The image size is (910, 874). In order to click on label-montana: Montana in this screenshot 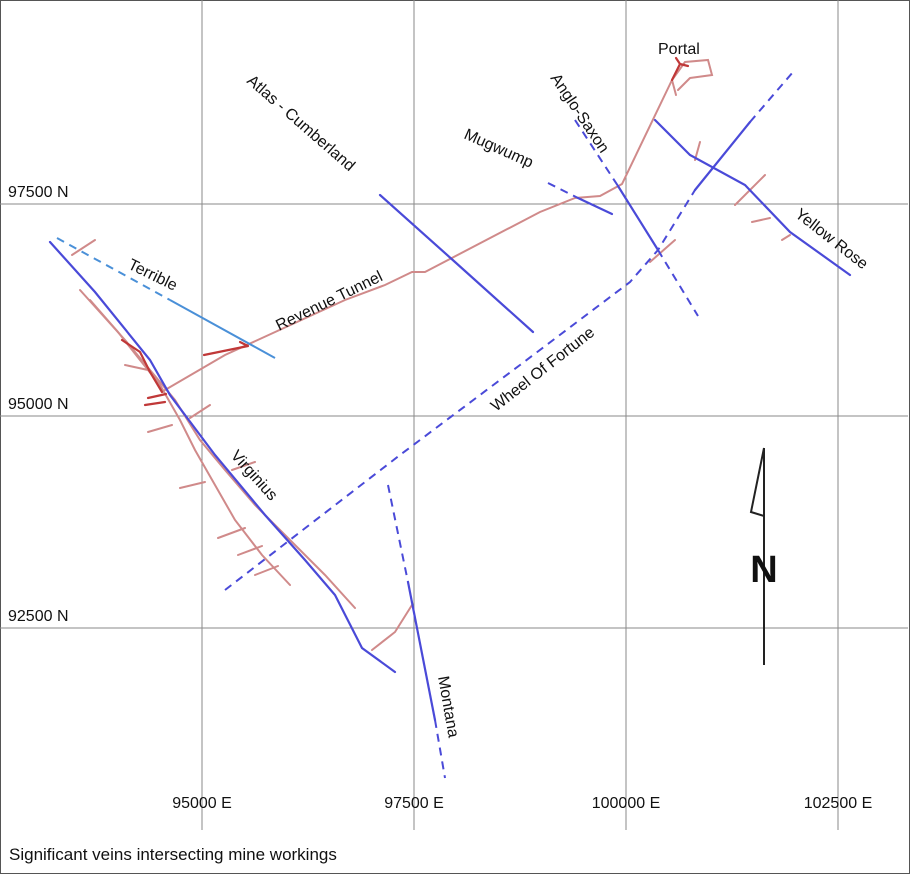, I will do `click(448, 707)`.